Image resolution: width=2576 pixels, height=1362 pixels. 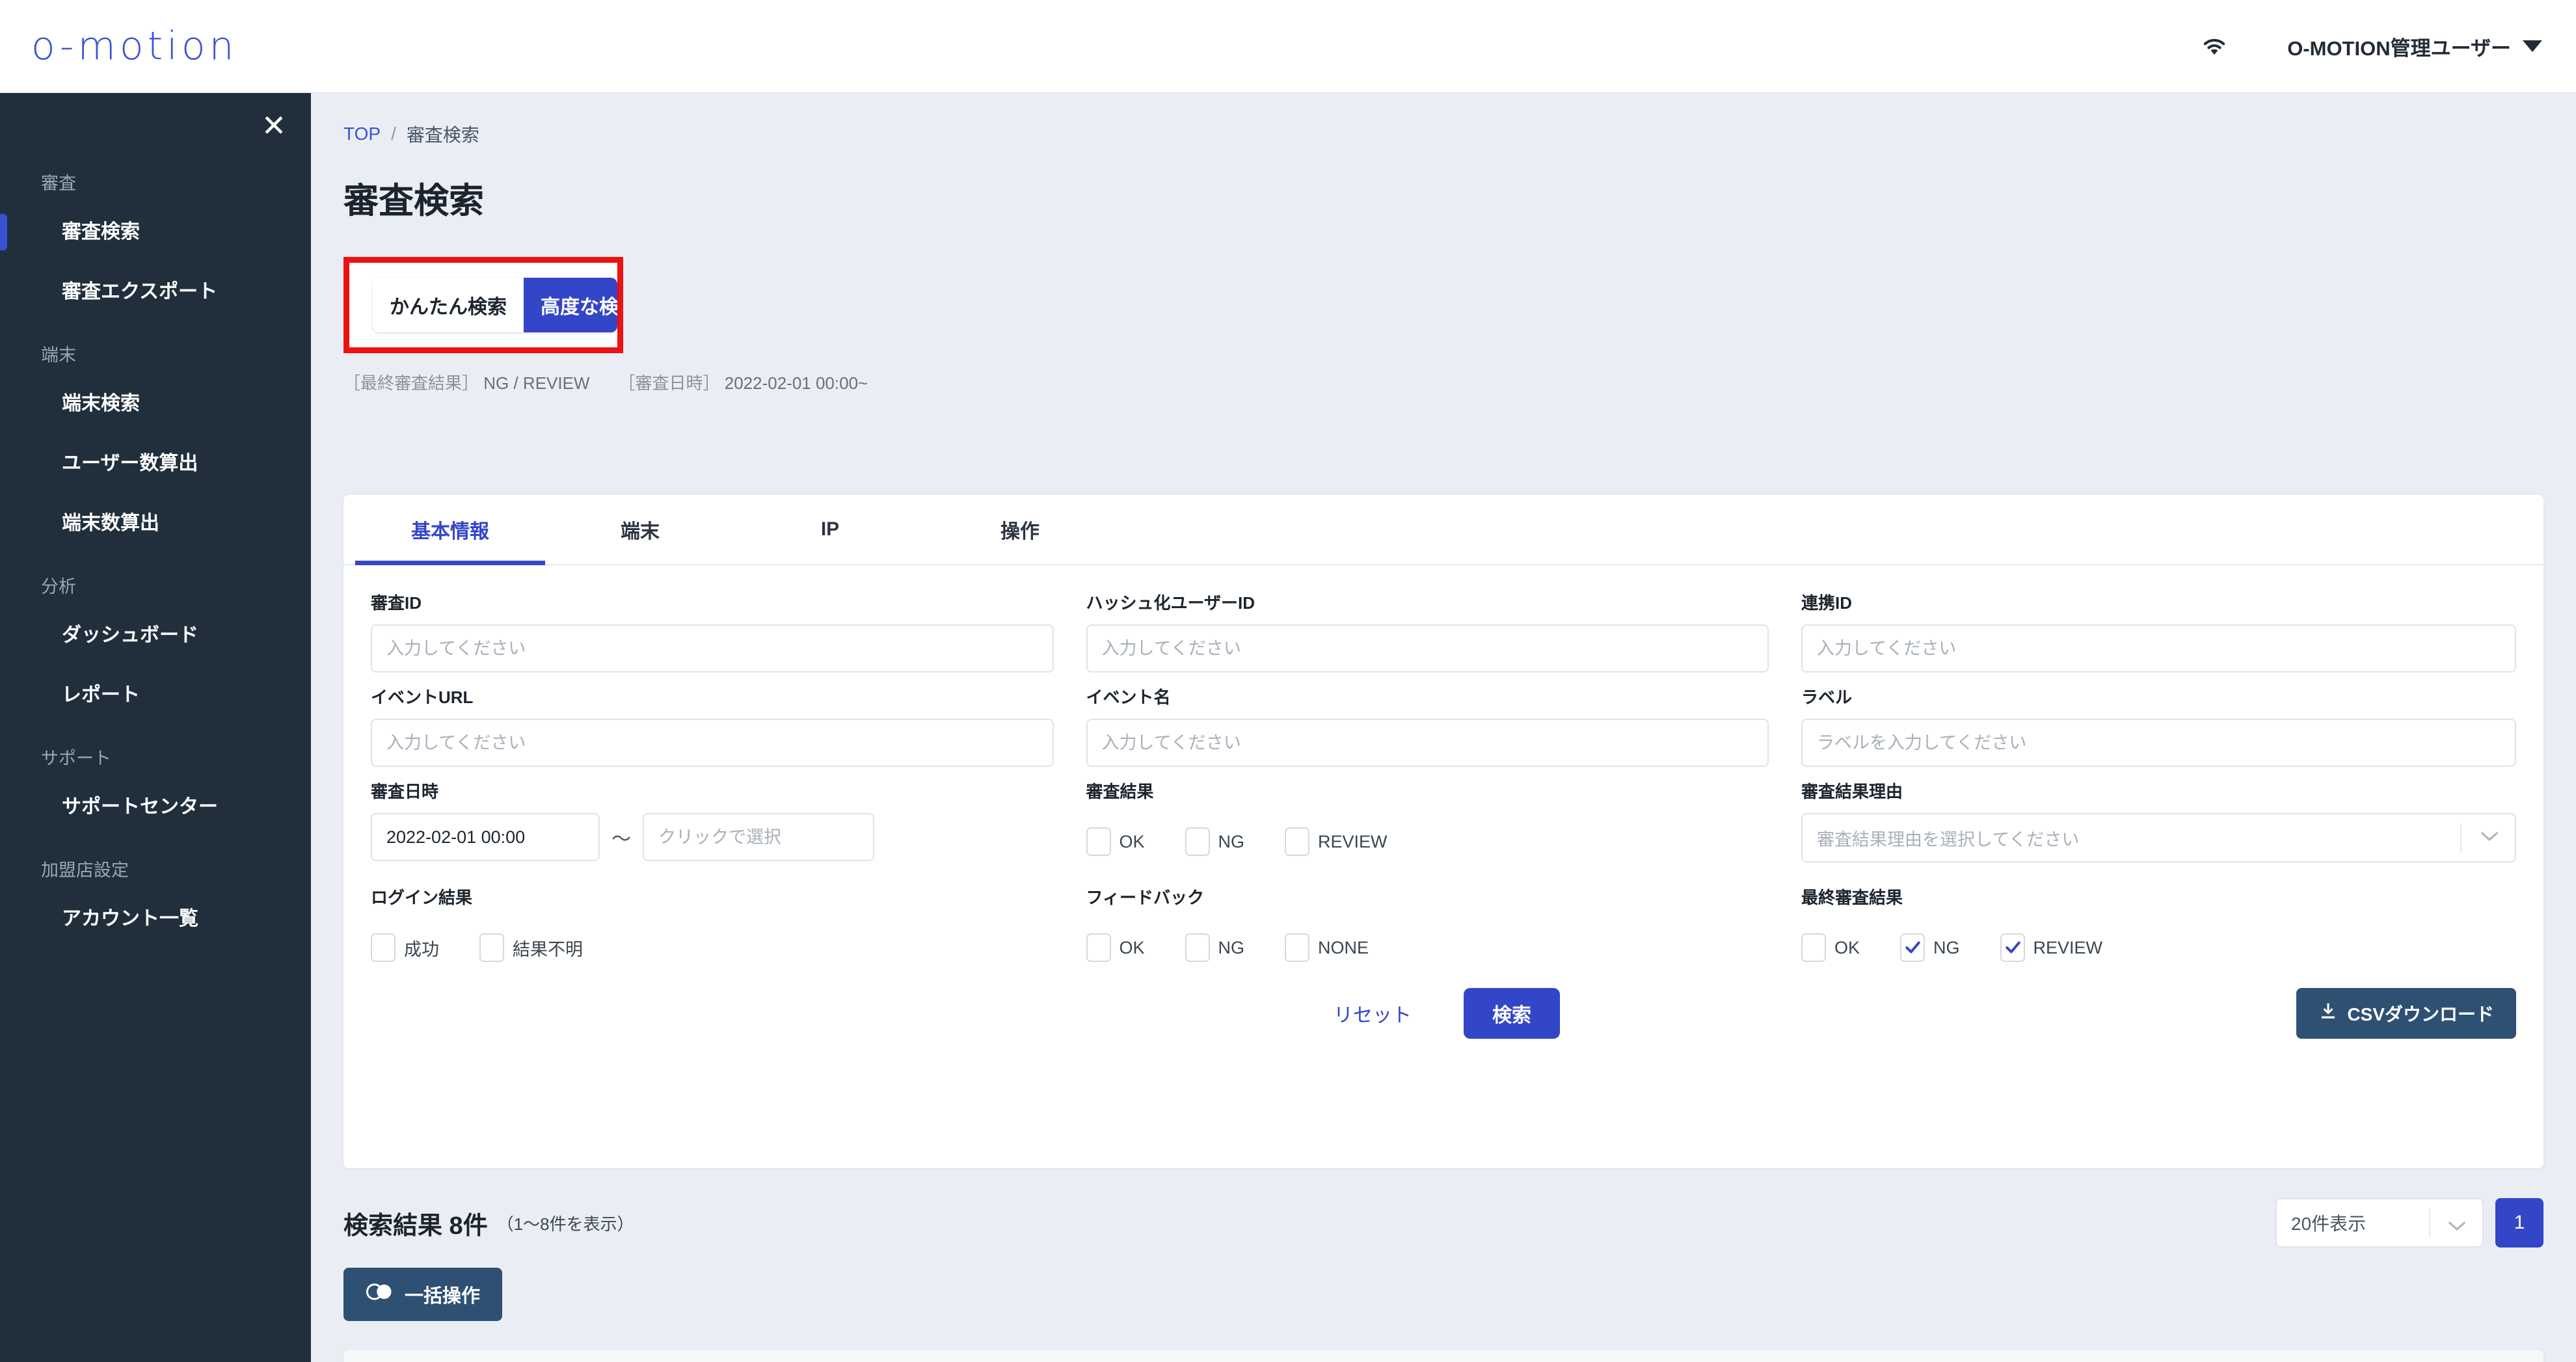 What do you see at coordinates (58, 355) in the screenshot?
I see `sidebar-group-label-tanmatsu: 端末` at bounding box center [58, 355].